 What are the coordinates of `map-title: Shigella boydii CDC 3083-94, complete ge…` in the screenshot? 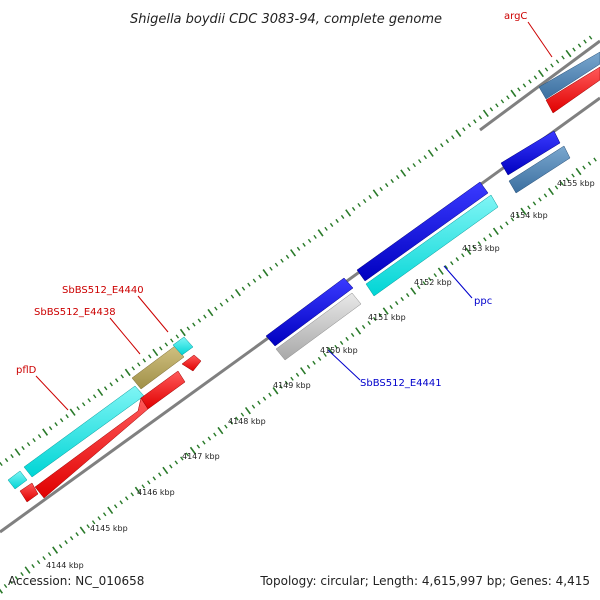 It's located at (286, 19).